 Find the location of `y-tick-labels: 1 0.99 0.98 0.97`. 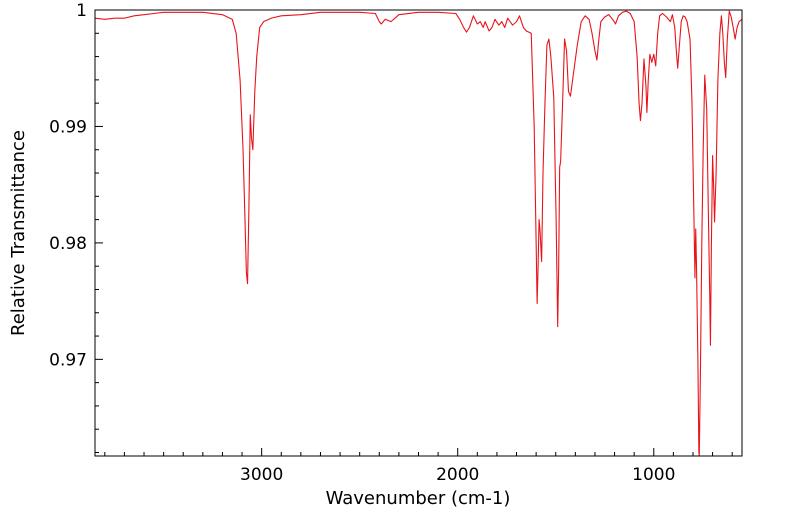

y-tick-labels: 1 0.99 0.98 0.97 is located at coordinates (68, 185).